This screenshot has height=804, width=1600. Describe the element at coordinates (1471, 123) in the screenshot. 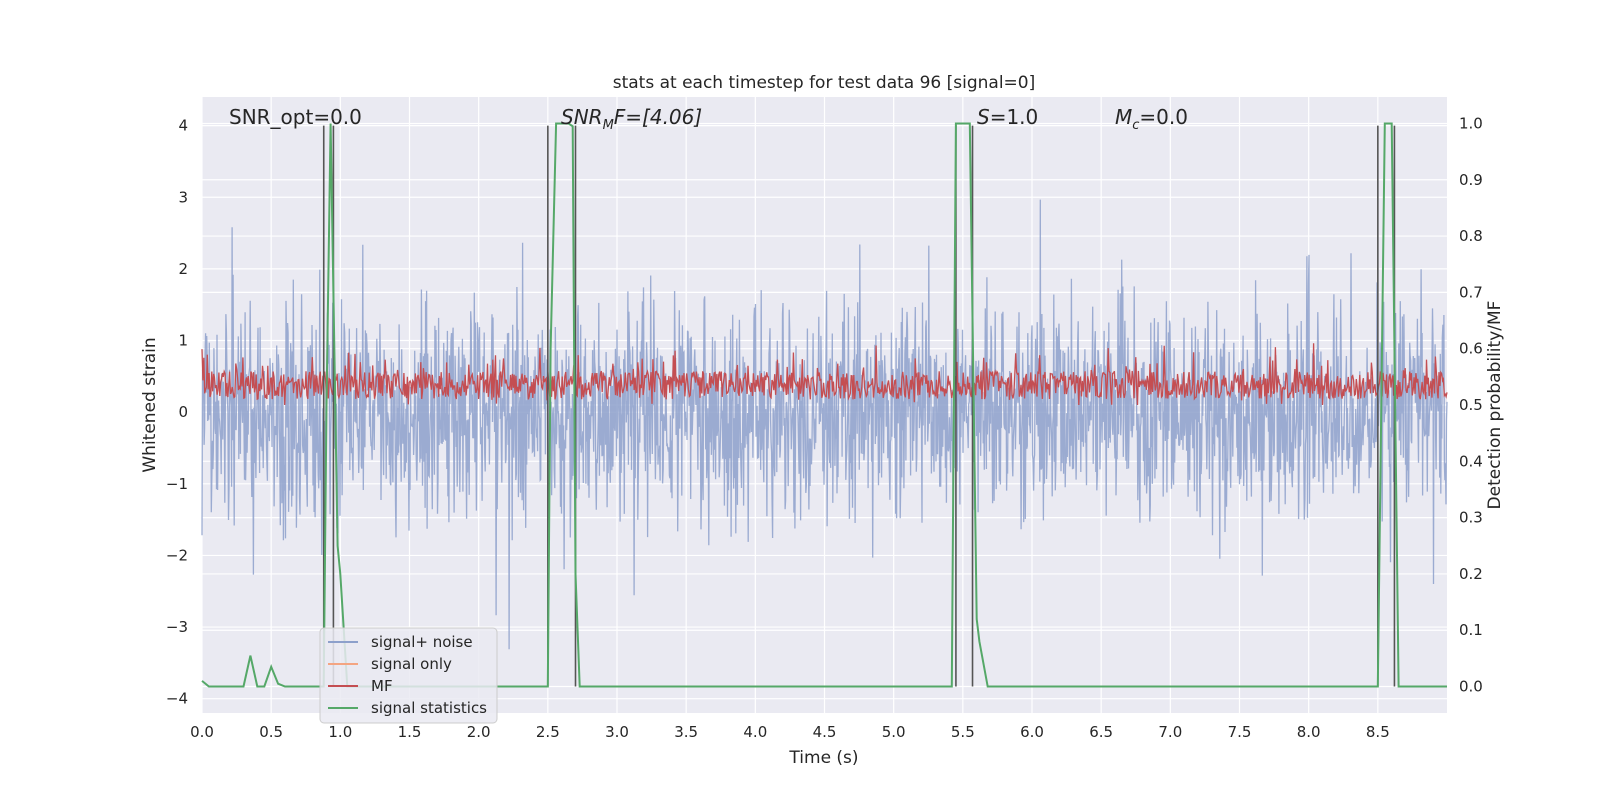

I see `y-right-tick-label: 1.0` at that location.